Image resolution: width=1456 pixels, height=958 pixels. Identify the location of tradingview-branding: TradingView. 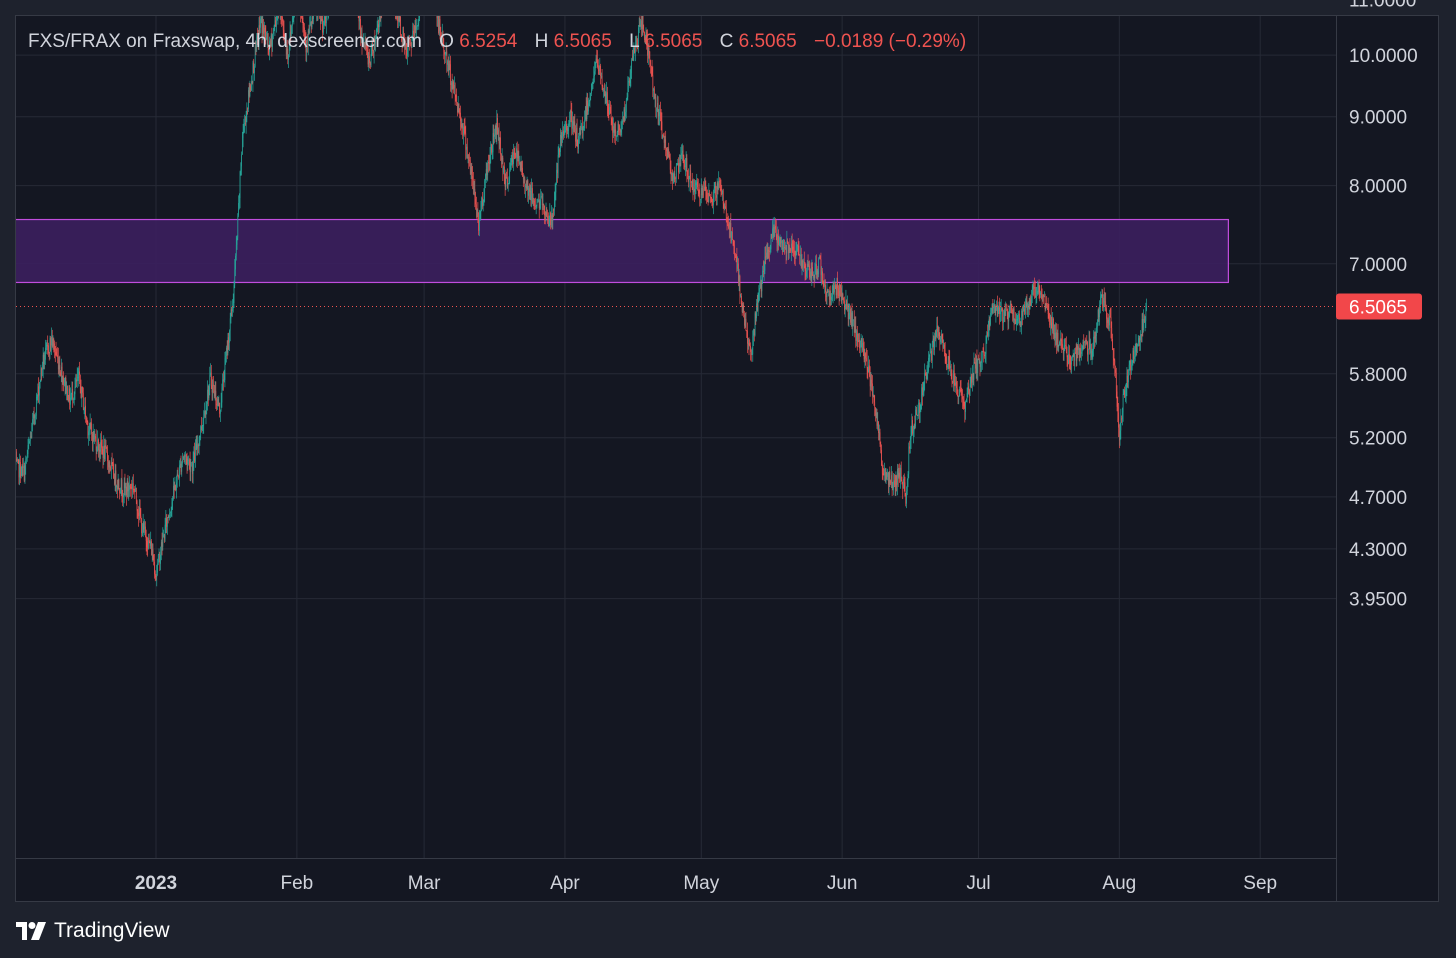
(93, 931).